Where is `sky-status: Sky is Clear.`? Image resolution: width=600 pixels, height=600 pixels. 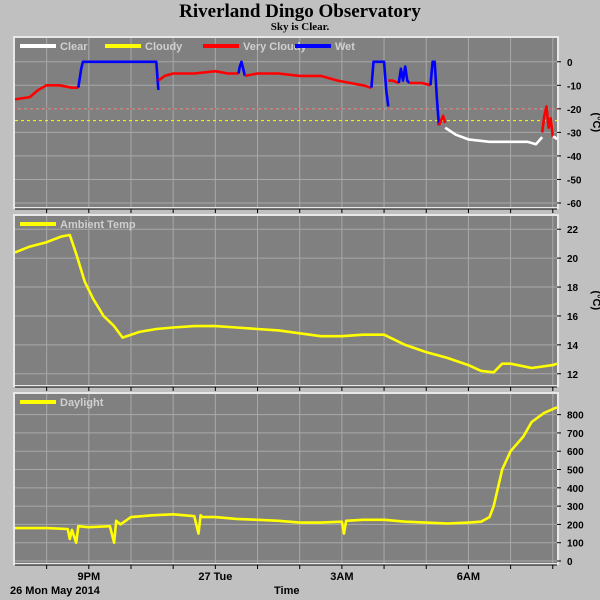
sky-status: Sky is Clear. is located at coordinates (300, 27).